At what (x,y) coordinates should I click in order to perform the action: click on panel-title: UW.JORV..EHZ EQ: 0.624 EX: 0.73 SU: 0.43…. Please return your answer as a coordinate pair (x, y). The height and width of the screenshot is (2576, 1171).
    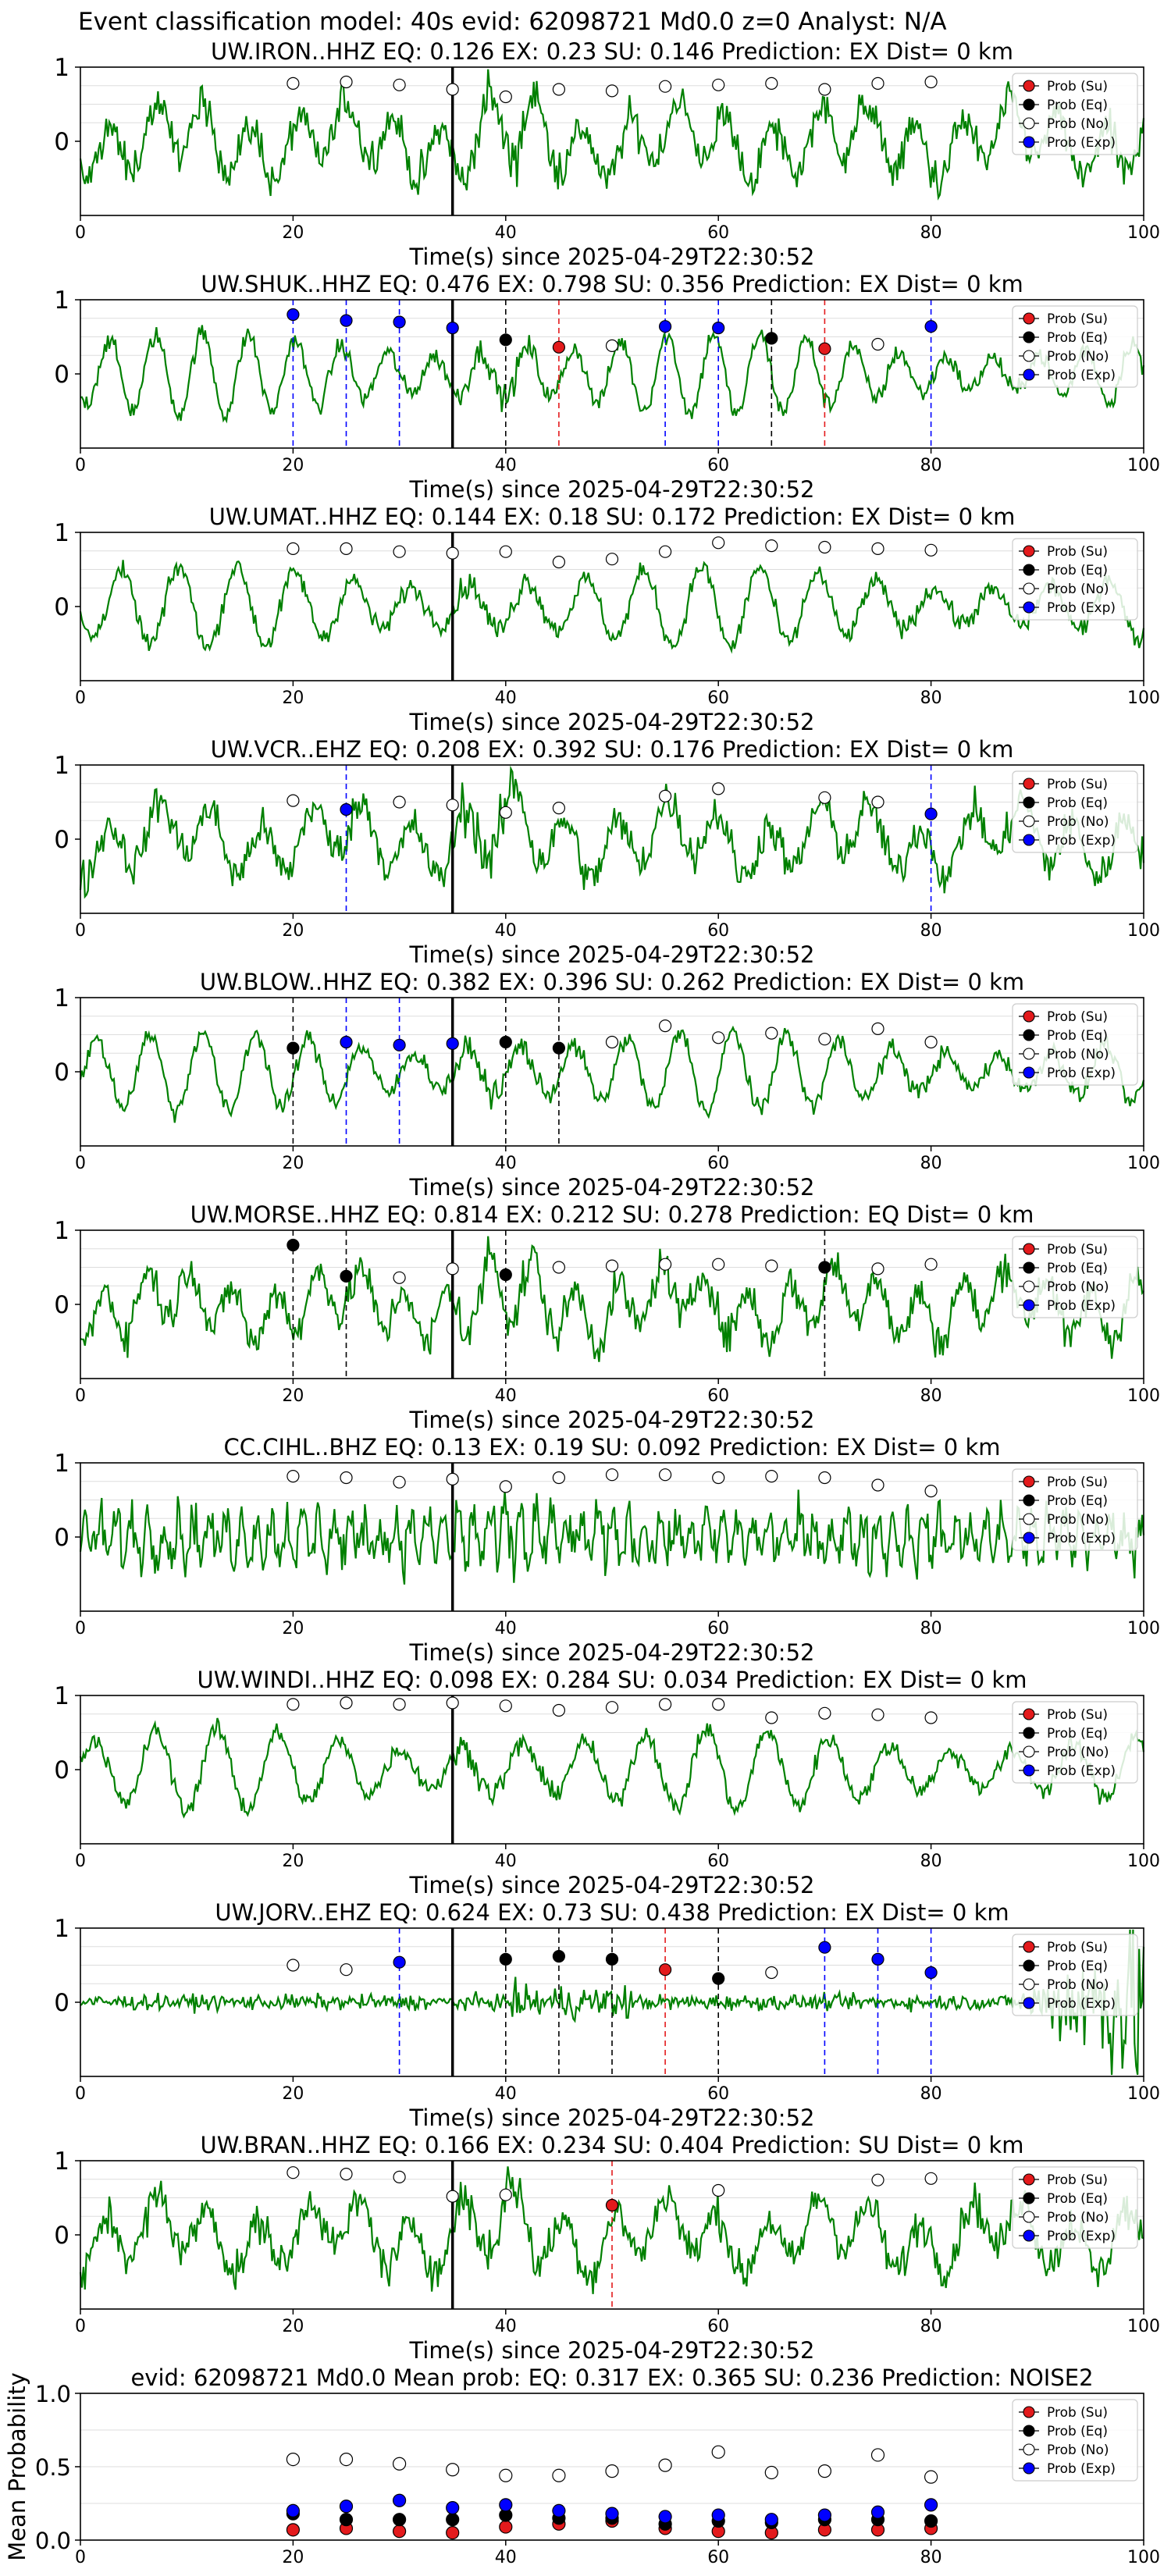
    Looking at the image, I should click on (612, 1912).